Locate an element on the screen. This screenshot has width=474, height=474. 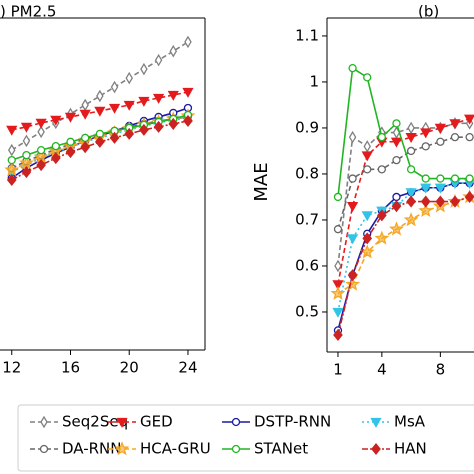
x-tick-label: 16 is located at coordinates (70, 368).